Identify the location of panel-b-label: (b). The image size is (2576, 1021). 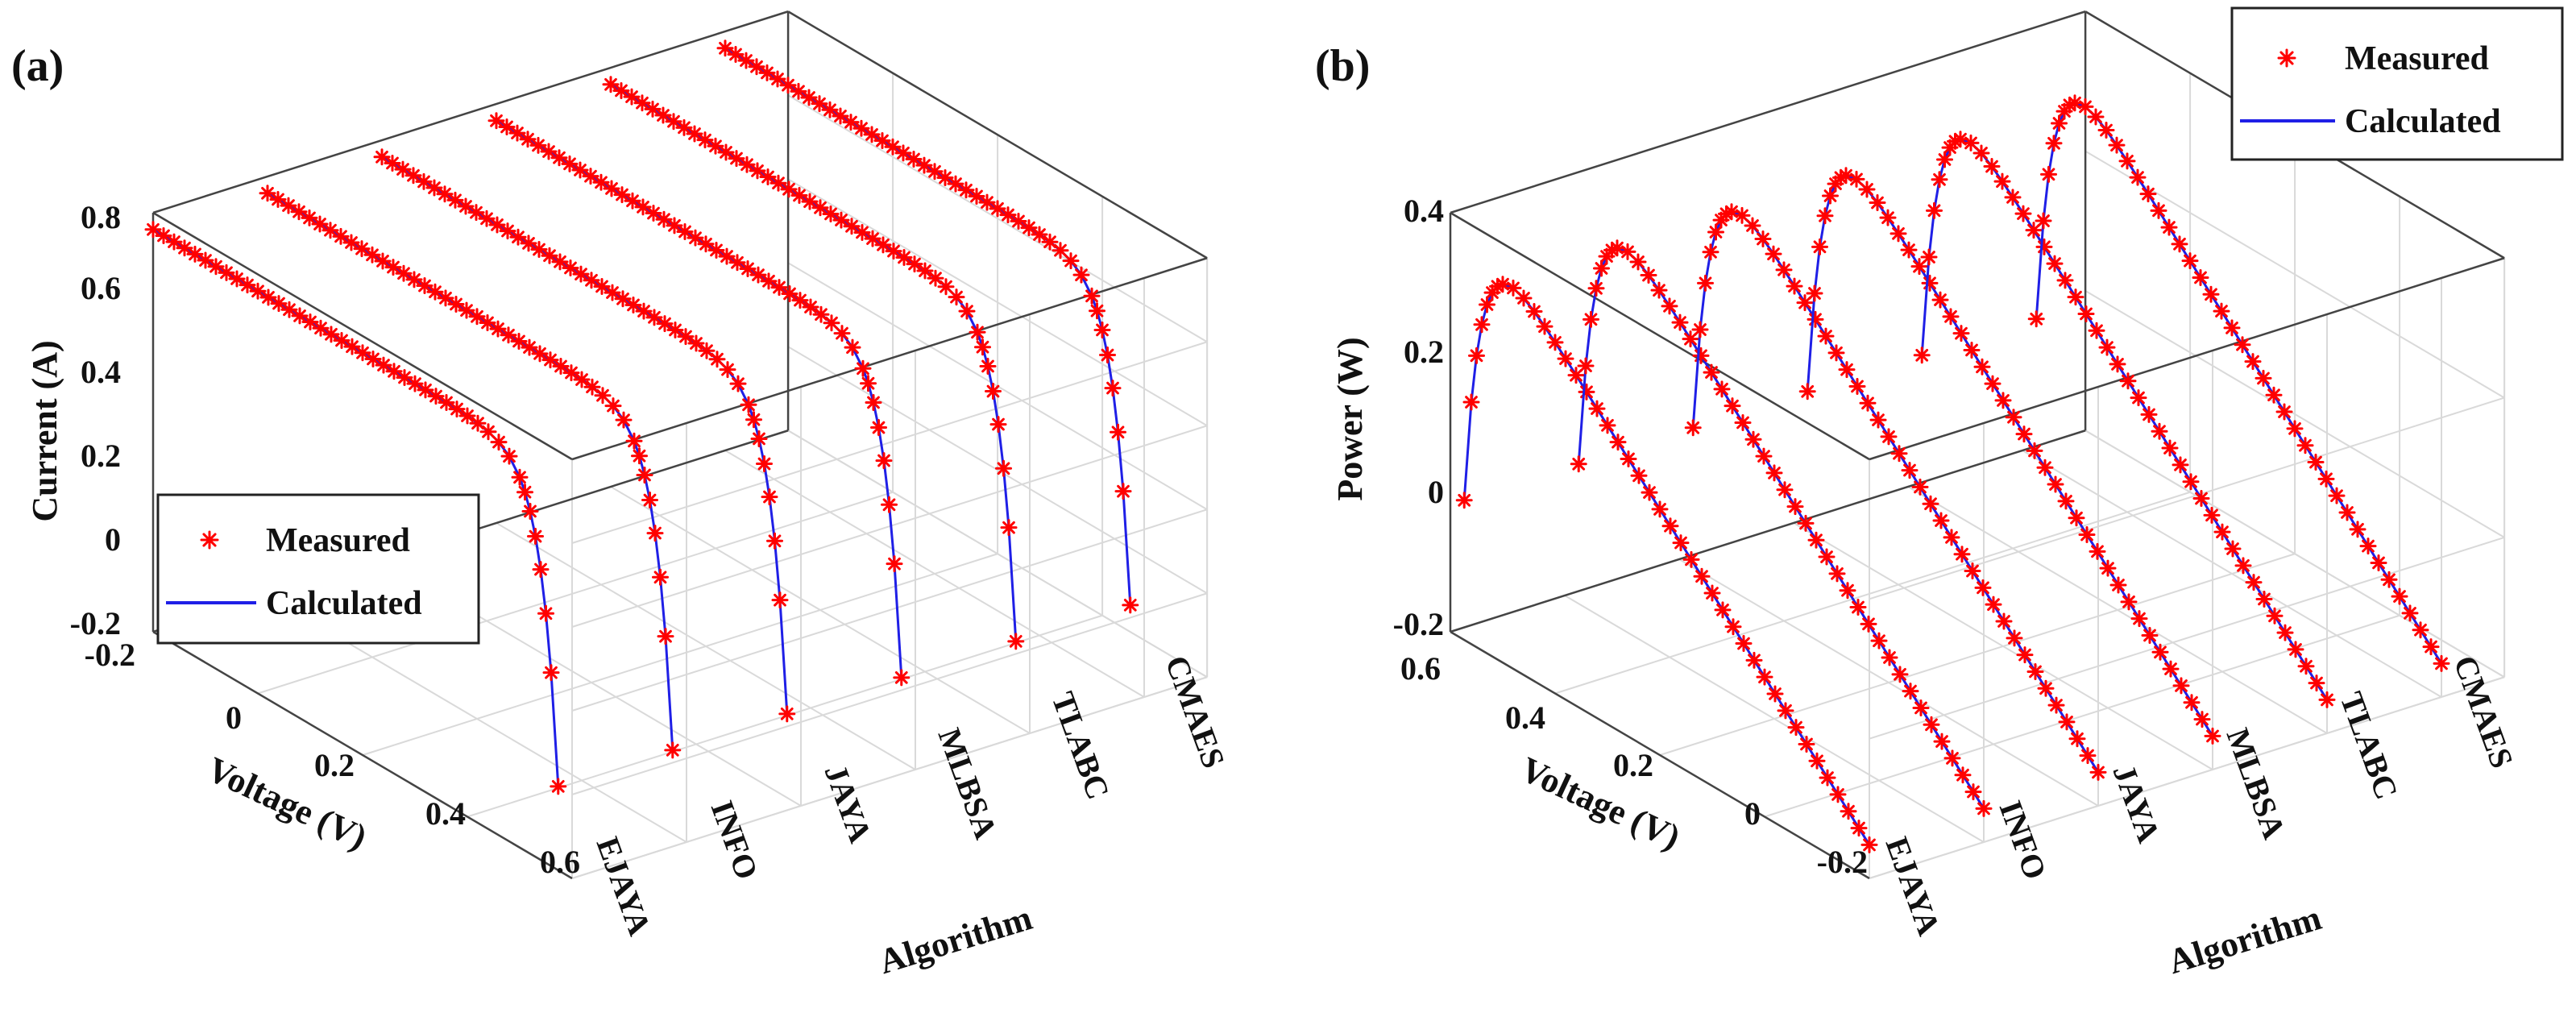
(1342, 66).